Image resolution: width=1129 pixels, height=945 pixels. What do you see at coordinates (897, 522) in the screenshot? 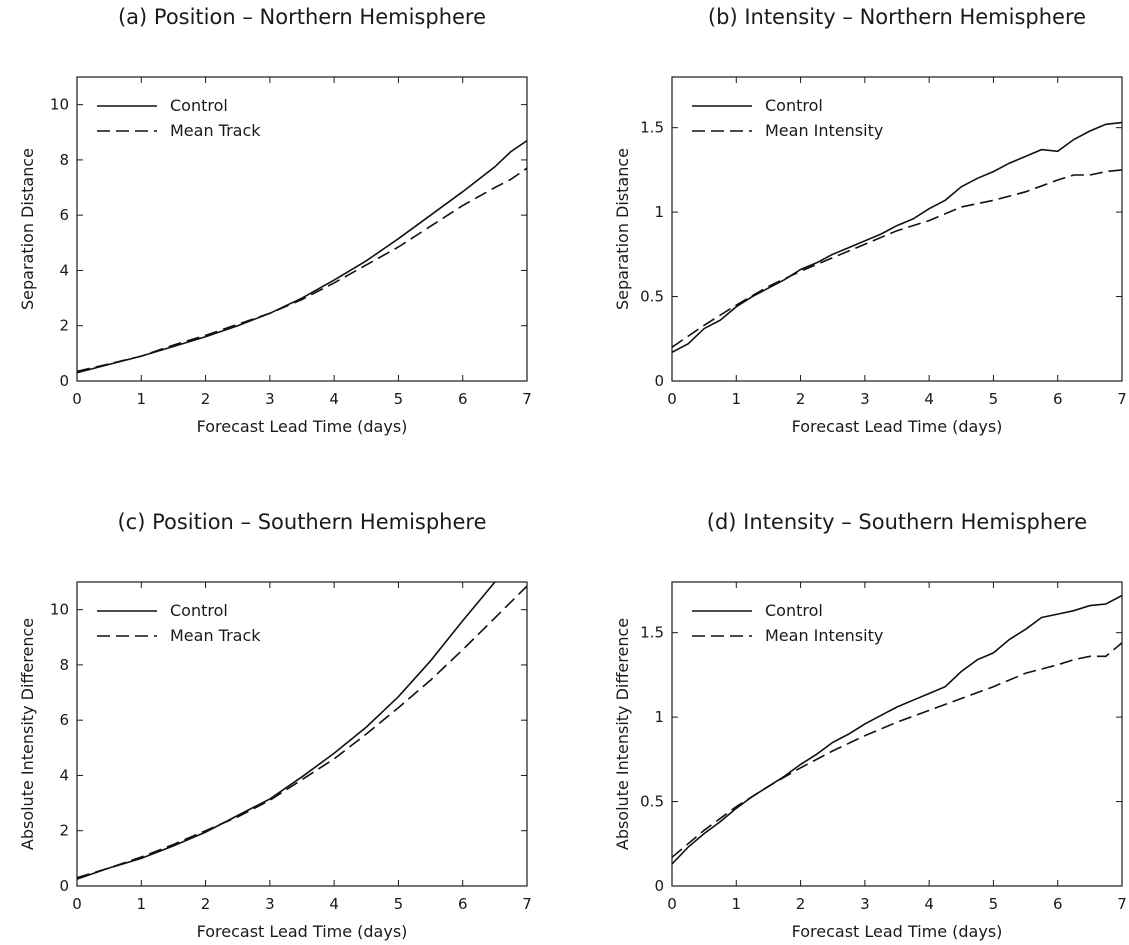
I see `chart-title: (d) Intensity – Southern Hemisphere` at bounding box center [897, 522].